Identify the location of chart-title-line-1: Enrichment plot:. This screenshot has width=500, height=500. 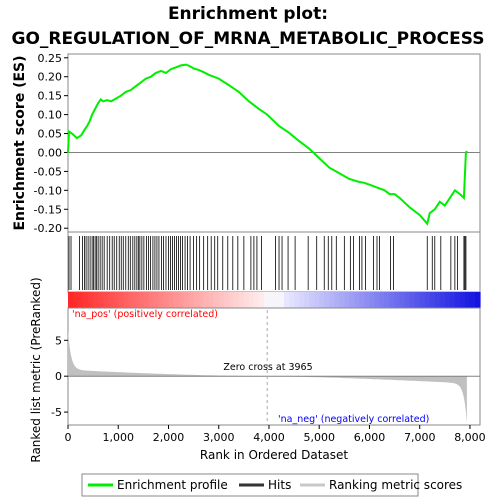
(248, 14).